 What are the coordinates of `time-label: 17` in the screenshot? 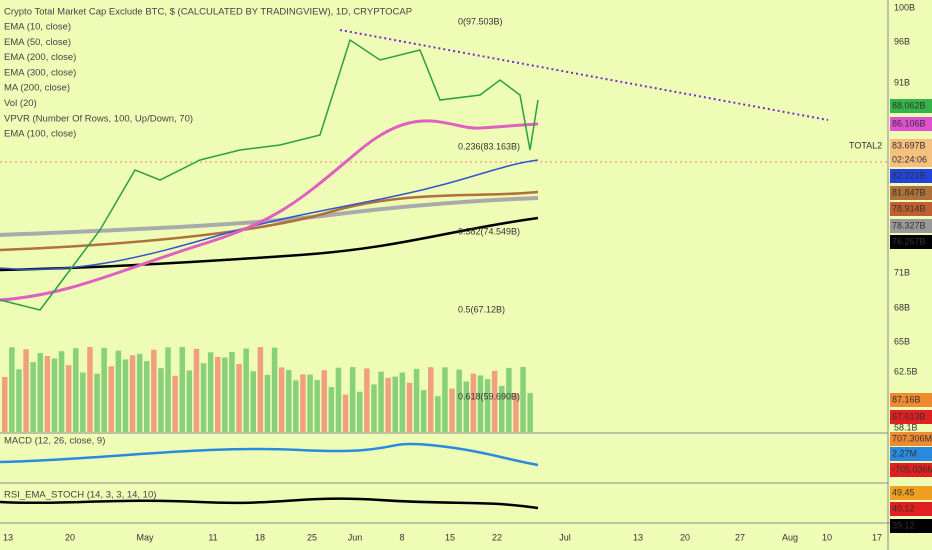 It's located at (877, 537).